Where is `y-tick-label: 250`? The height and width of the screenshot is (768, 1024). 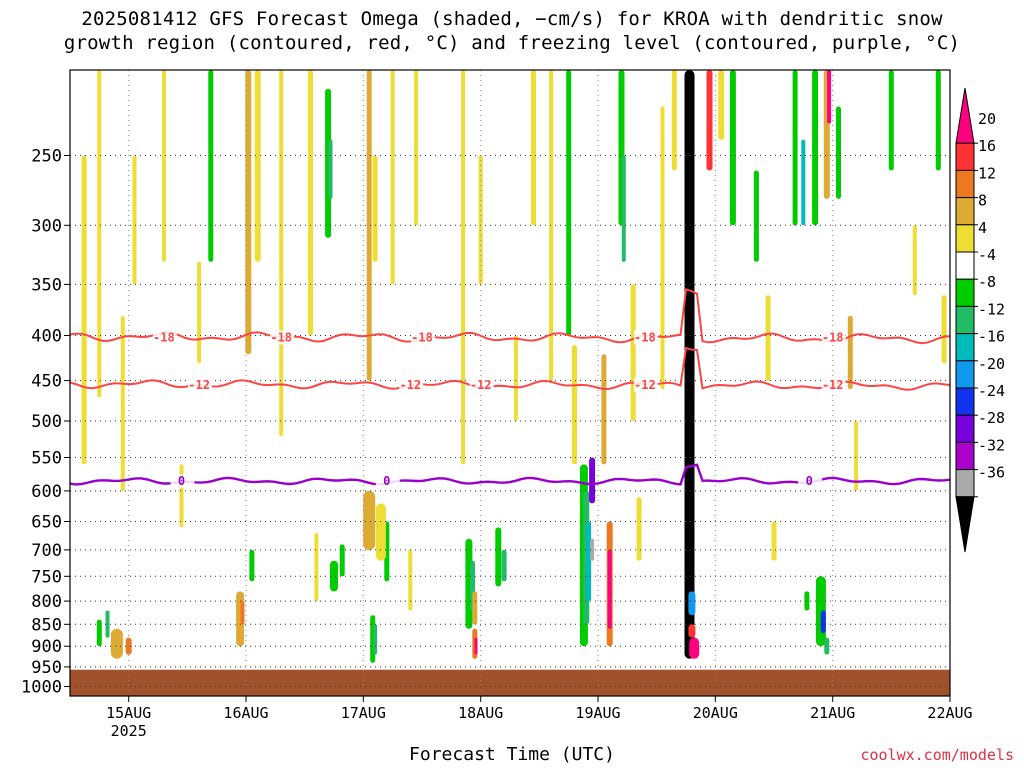
y-tick-label: 250 is located at coordinates (46, 157).